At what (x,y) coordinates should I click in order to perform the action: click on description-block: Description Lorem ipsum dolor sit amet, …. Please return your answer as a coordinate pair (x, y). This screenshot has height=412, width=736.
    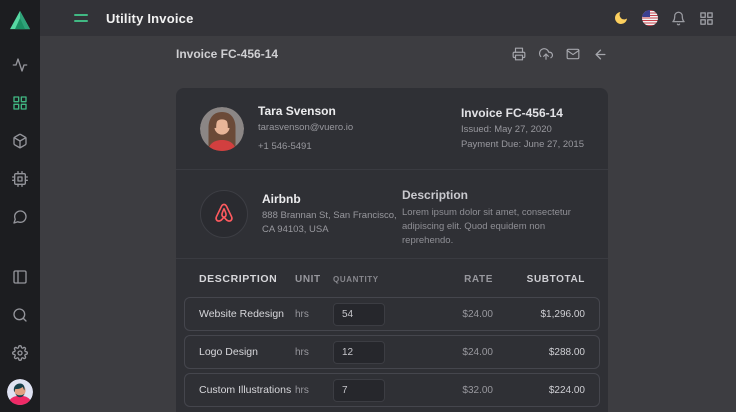
    Looking at the image, I should click on (493, 215).